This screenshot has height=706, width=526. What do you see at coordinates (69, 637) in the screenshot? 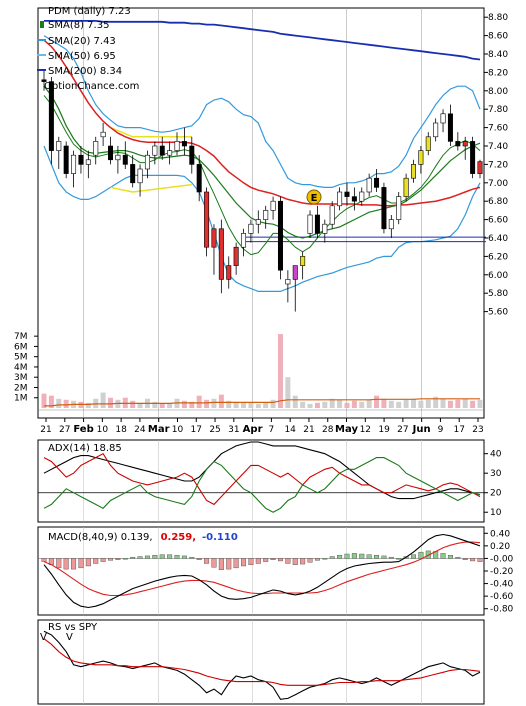
I see `rs-arrow-icon: V` at bounding box center [69, 637].